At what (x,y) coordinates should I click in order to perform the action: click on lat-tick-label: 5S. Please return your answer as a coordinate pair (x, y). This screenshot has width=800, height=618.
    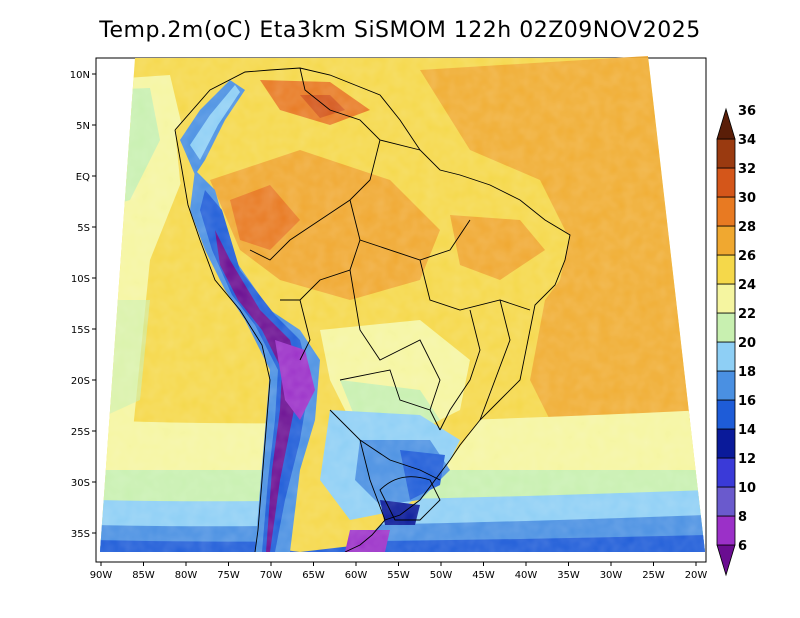
    Looking at the image, I should click on (83, 228).